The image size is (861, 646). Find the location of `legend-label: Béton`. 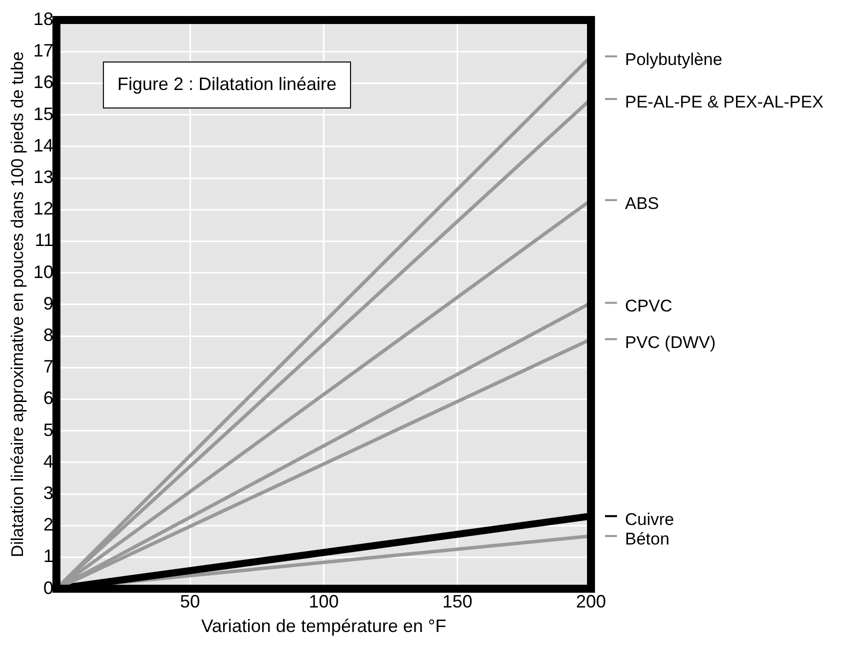

legend-label: Béton is located at coordinates (647, 539).